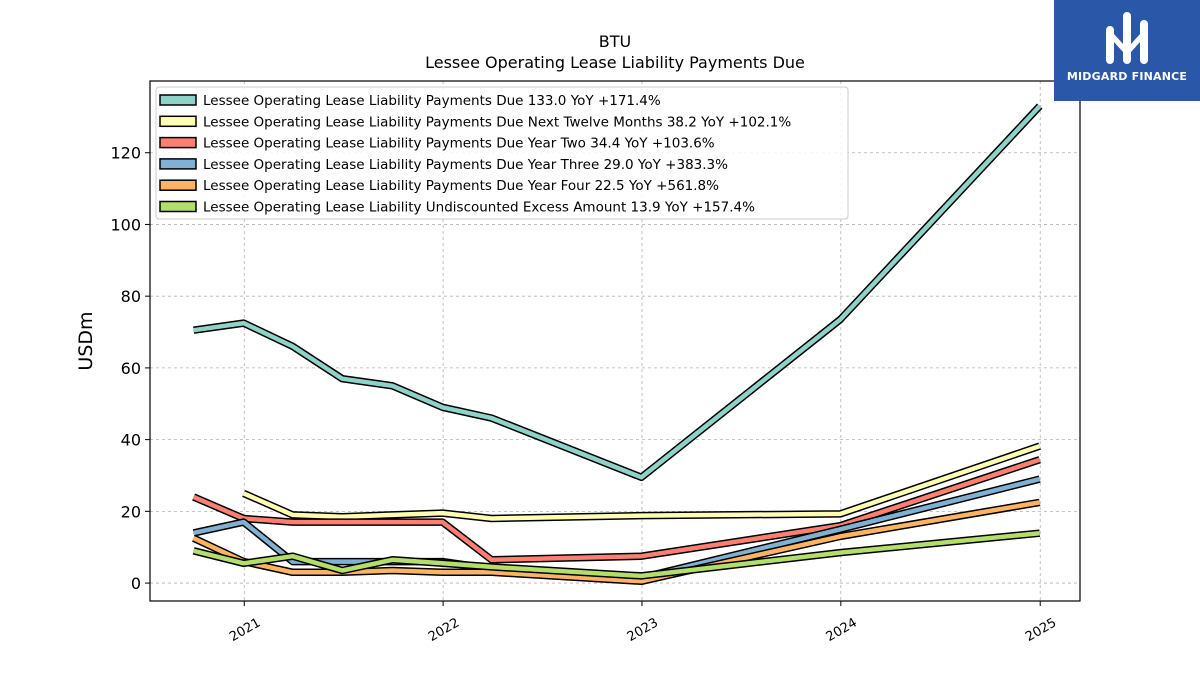 The image size is (1200, 675). Describe the element at coordinates (131, 440) in the screenshot. I see `y-tick-label: 40` at that location.